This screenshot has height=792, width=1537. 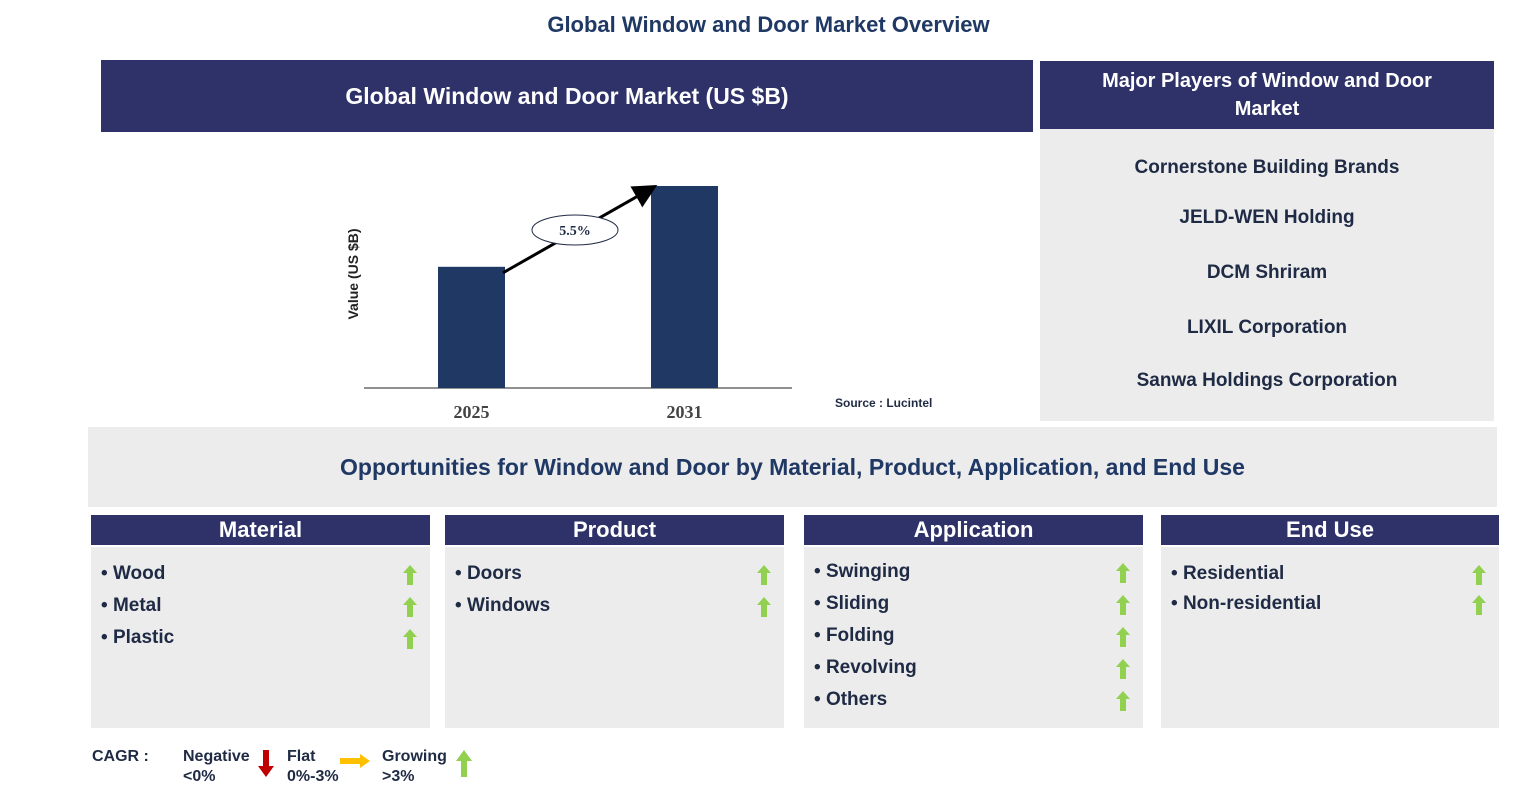 I want to click on legend-growing-range: >3%, so click(x=398, y=776).